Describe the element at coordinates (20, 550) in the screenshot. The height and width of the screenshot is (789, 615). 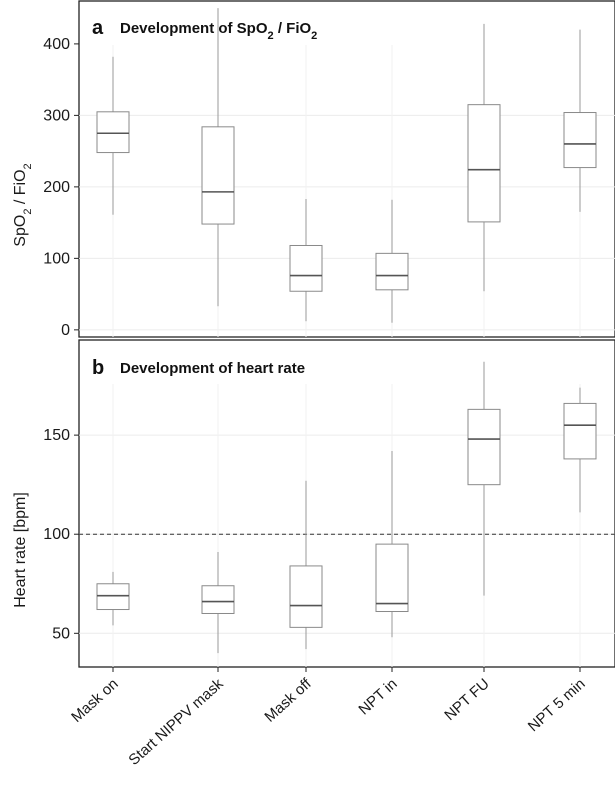
I see `panel-b-y-axis-label: Heart rate [bpm]` at that location.